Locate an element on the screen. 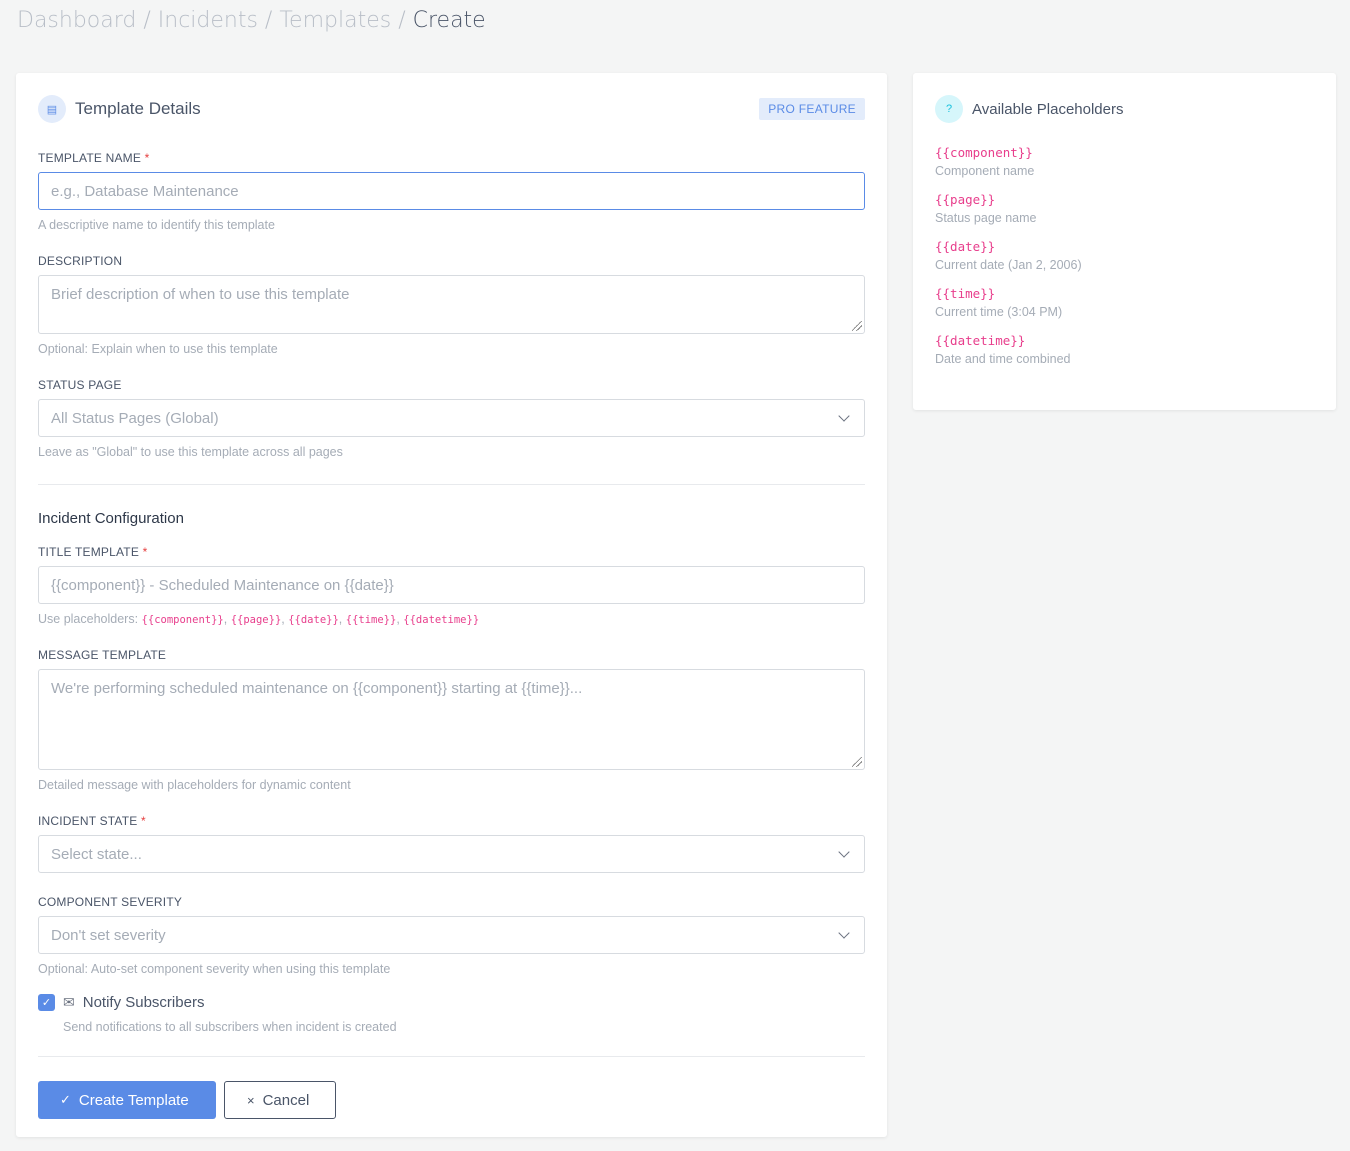 Image resolution: width=1350 pixels, height=1151 pixels. placeholder-code: {{component}} is located at coordinates (984, 152).